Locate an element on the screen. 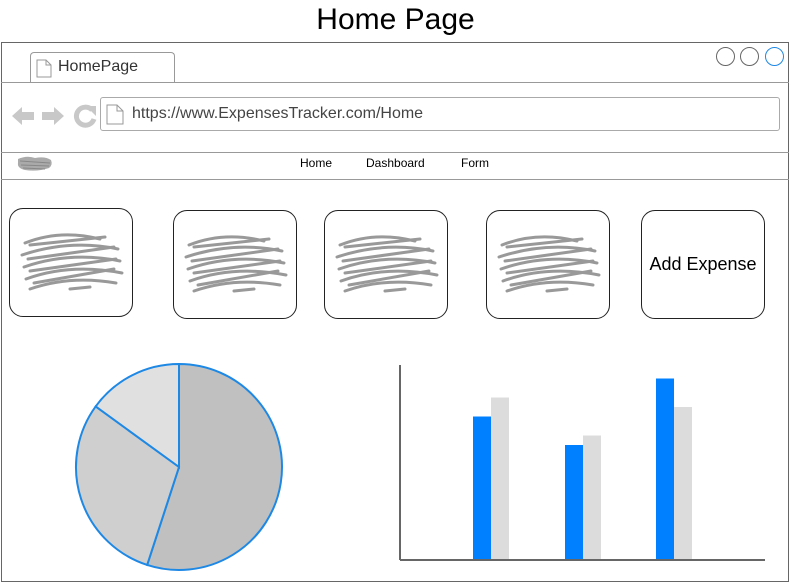 This screenshot has width=791, height=584. url-text: https://www.ExpensesTracker.com/Home is located at coordinates (278, 113).